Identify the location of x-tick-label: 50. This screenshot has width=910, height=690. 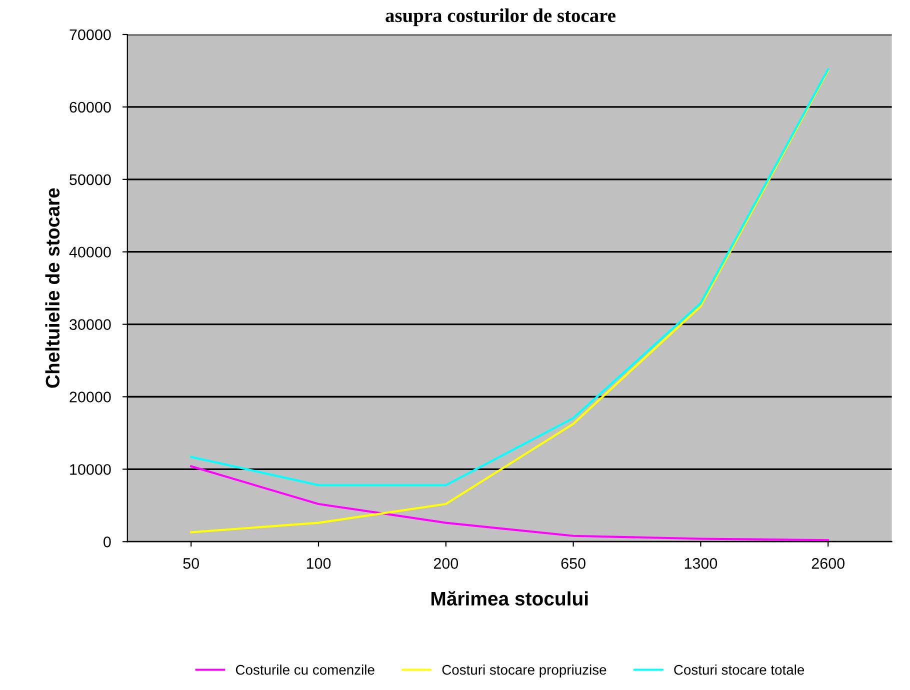
(191, 563).